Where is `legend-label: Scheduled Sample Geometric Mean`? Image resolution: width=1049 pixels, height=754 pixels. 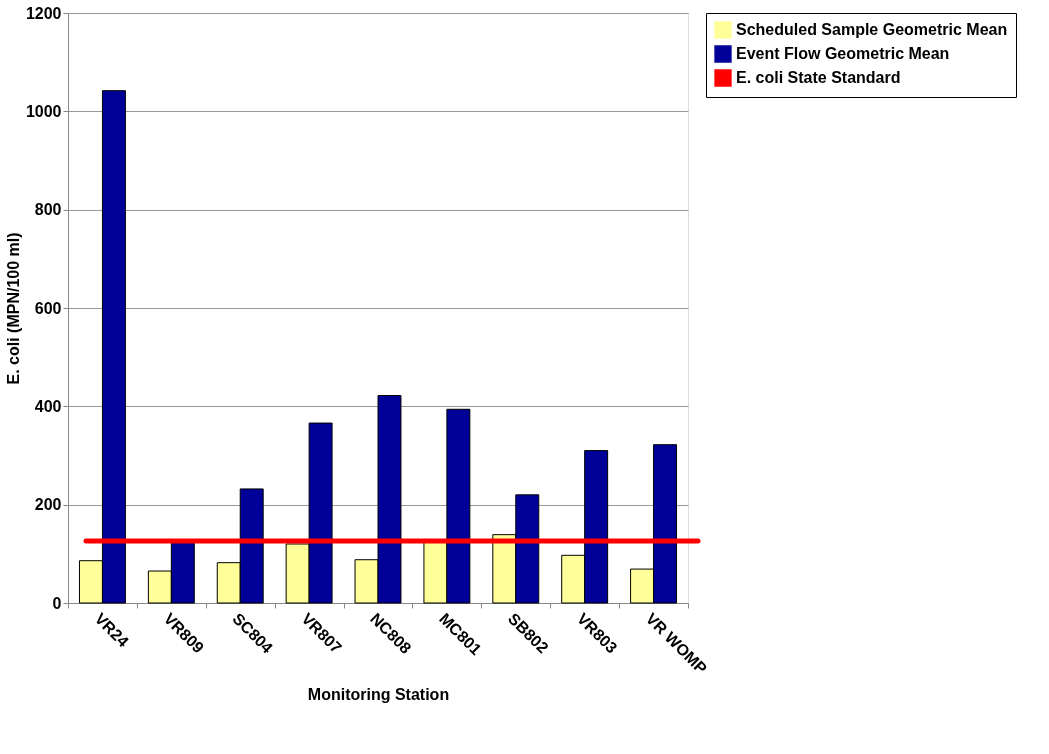
legend-label: Scheduled Sample Geometric Mean is located at coordinates (872, 29).